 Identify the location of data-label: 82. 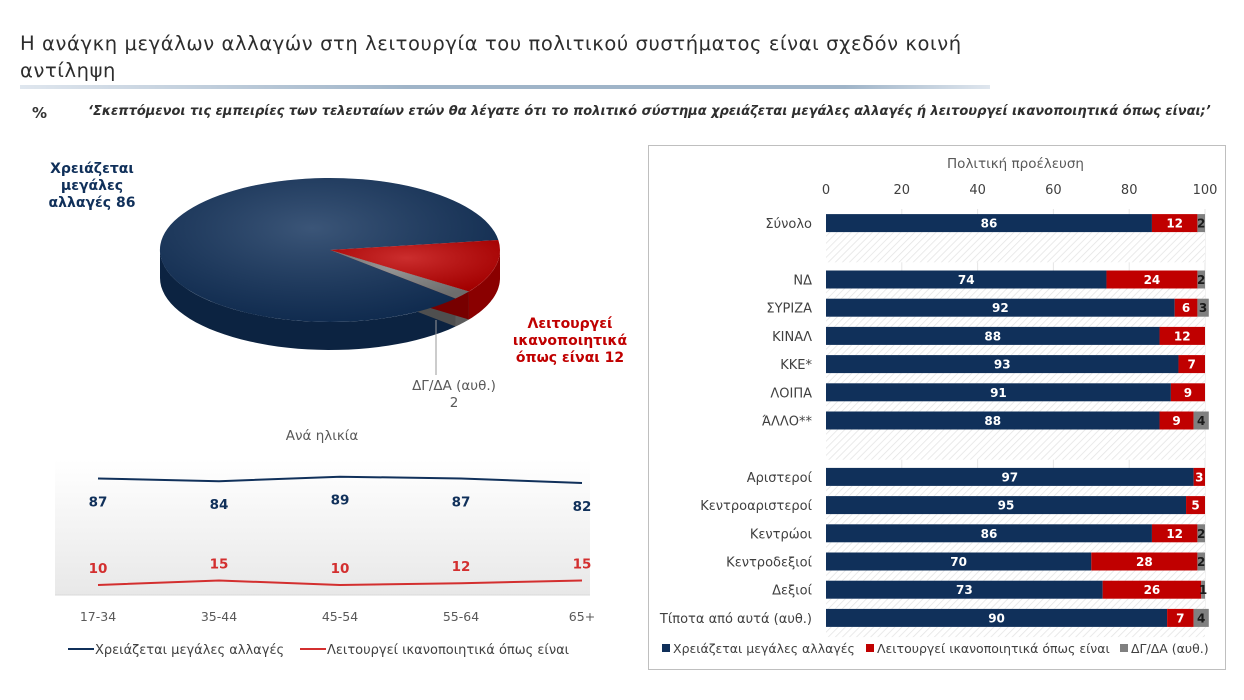
(582, 507).